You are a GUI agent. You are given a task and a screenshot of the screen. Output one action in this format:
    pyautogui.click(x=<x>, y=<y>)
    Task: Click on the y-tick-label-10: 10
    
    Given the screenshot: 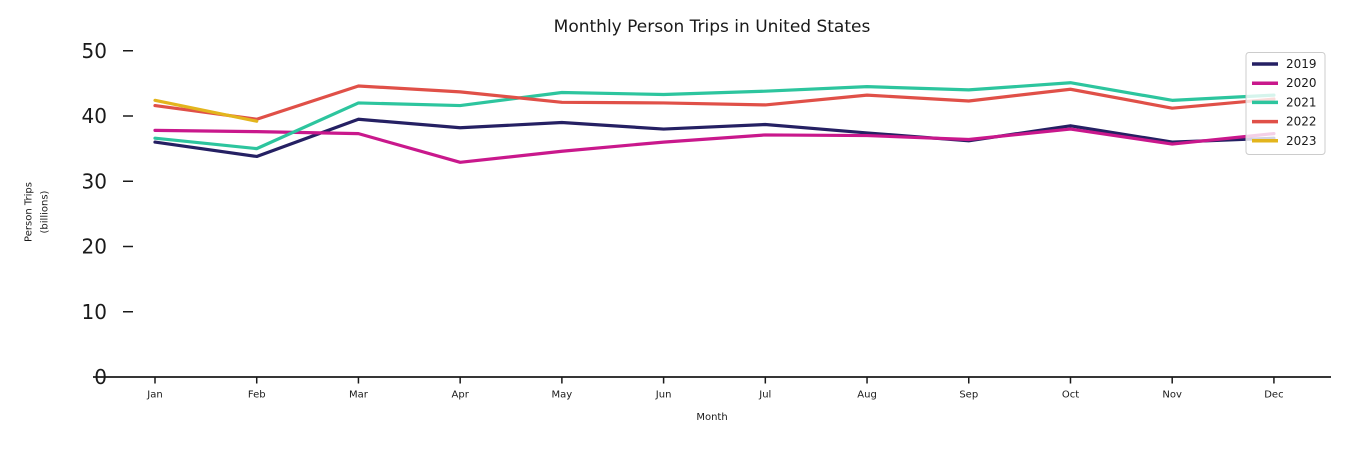 What is the action you would take?
    pyautogui.click(x=94, y=312)
    